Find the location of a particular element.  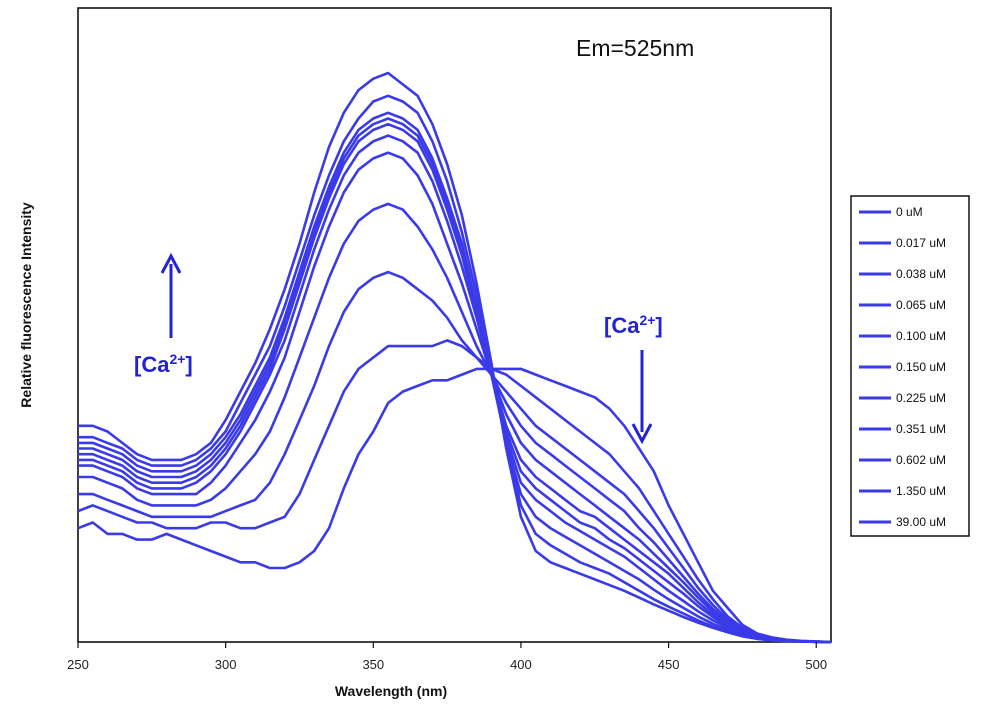

x-tick-label-3: 400 is located at coordinates (521, 664).